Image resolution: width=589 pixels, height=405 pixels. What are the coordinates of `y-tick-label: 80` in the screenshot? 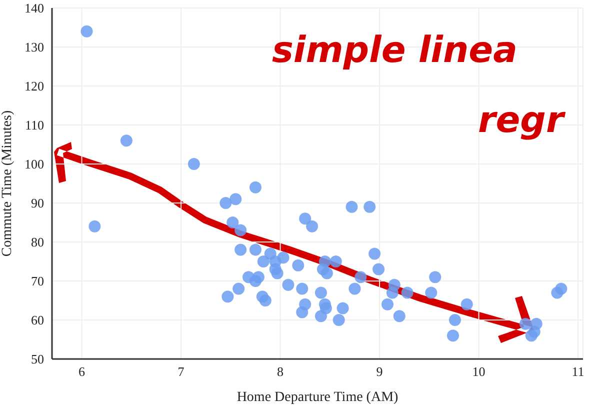 It's located at (37, 242).